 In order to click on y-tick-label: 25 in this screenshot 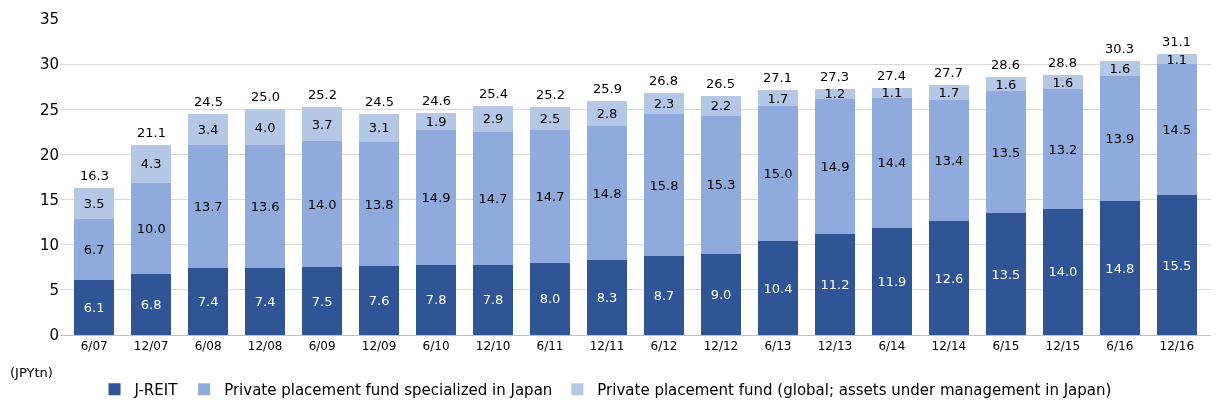, I will do `click(49, 109)`.